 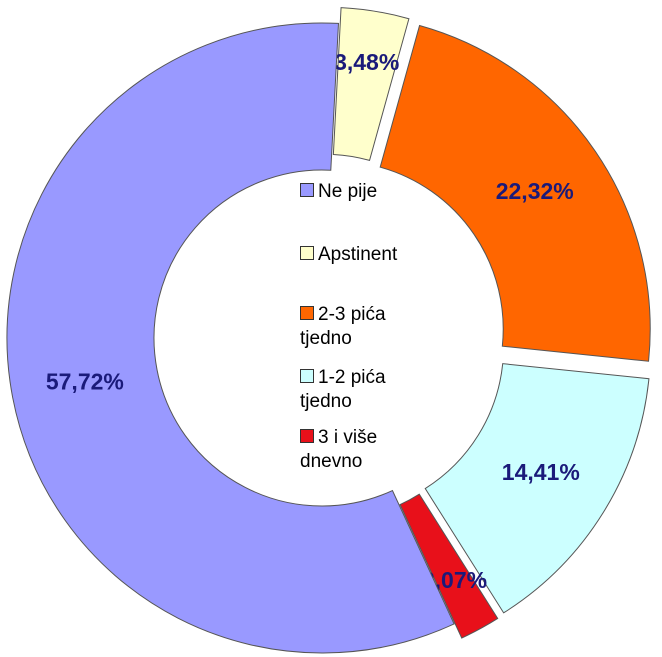 I want to click on data-label: 57,72%, so click(x=85, y=382).